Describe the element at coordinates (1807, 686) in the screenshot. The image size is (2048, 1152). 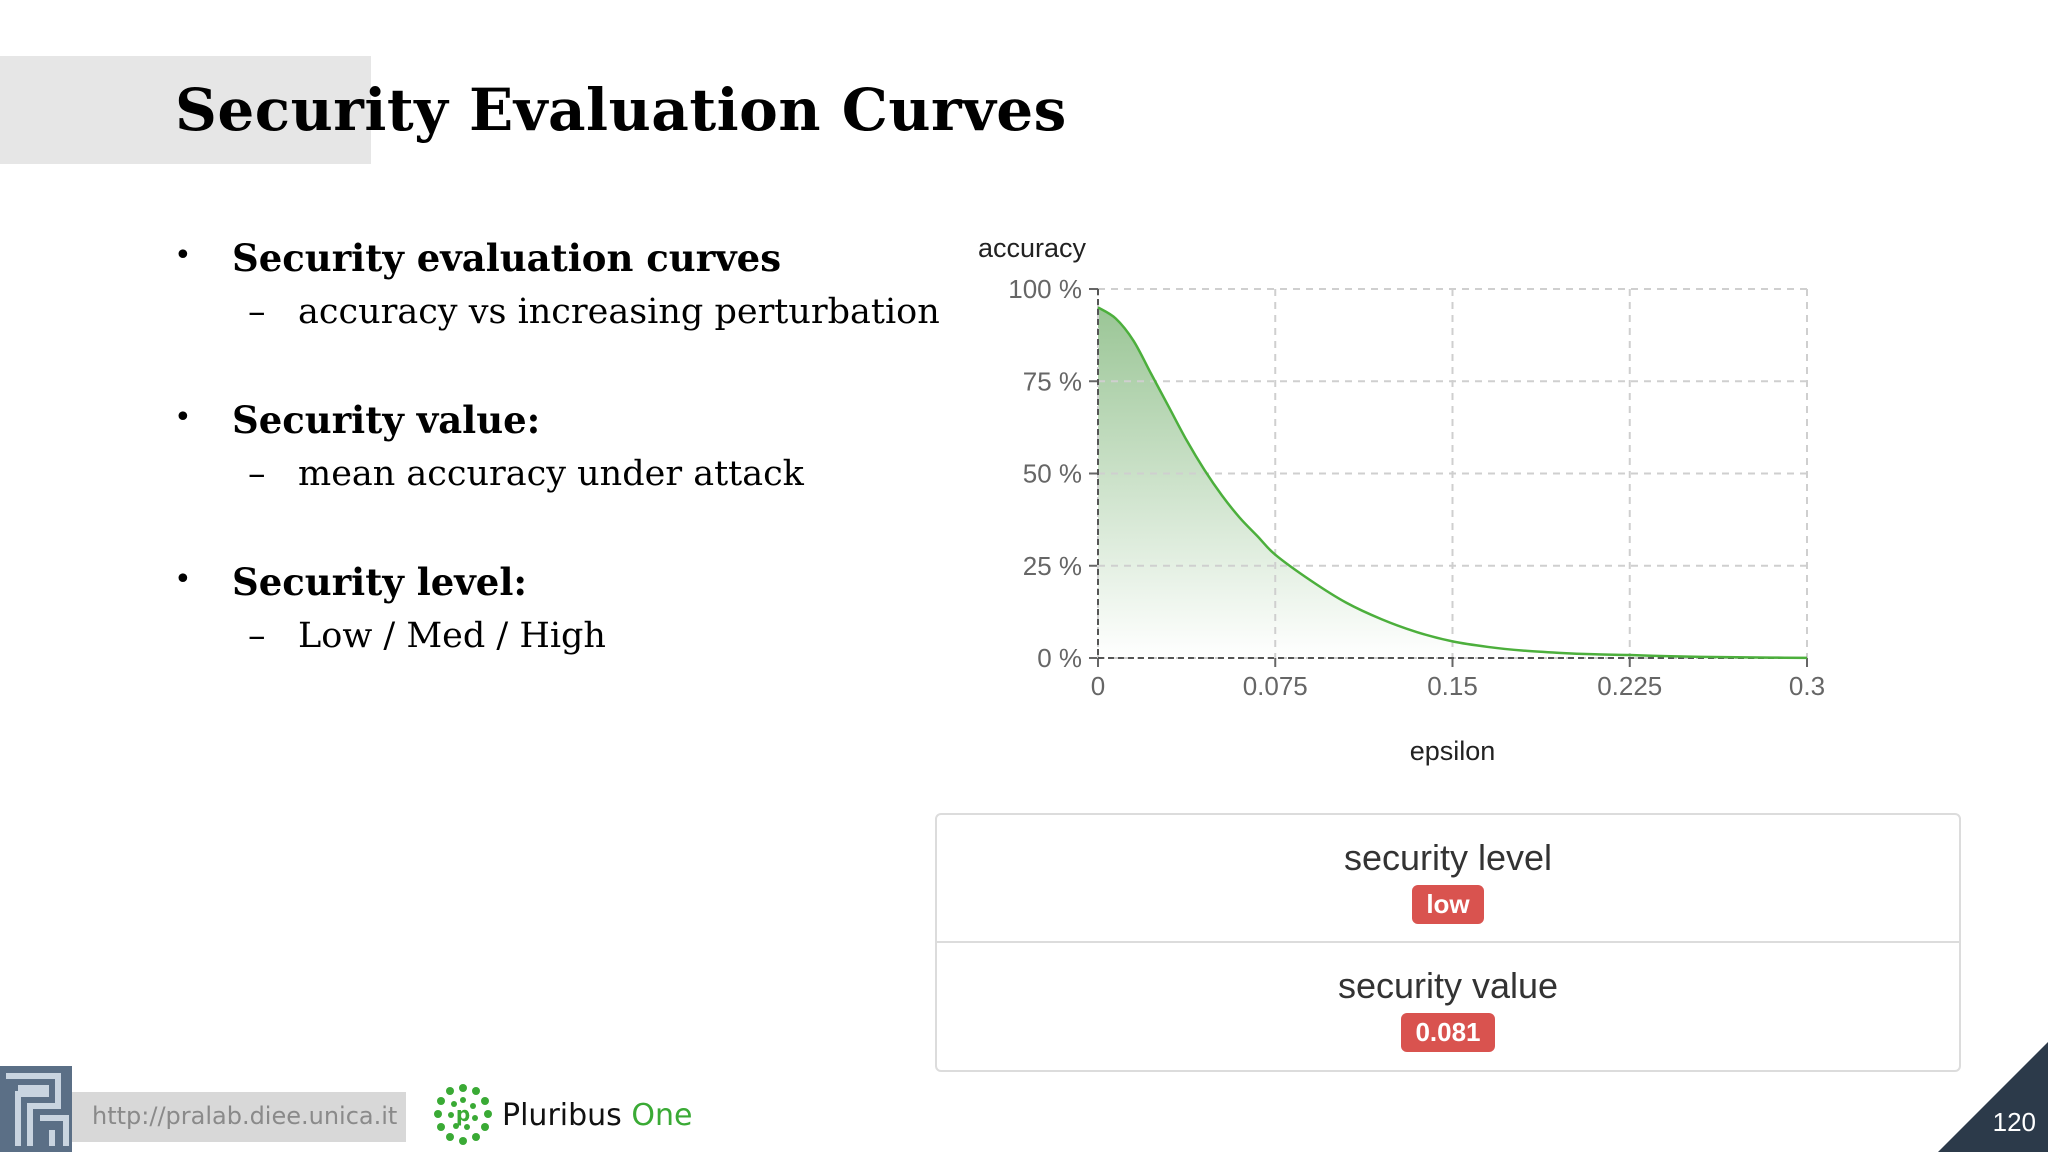
I see `x-tick-label: 0.3` at that location.